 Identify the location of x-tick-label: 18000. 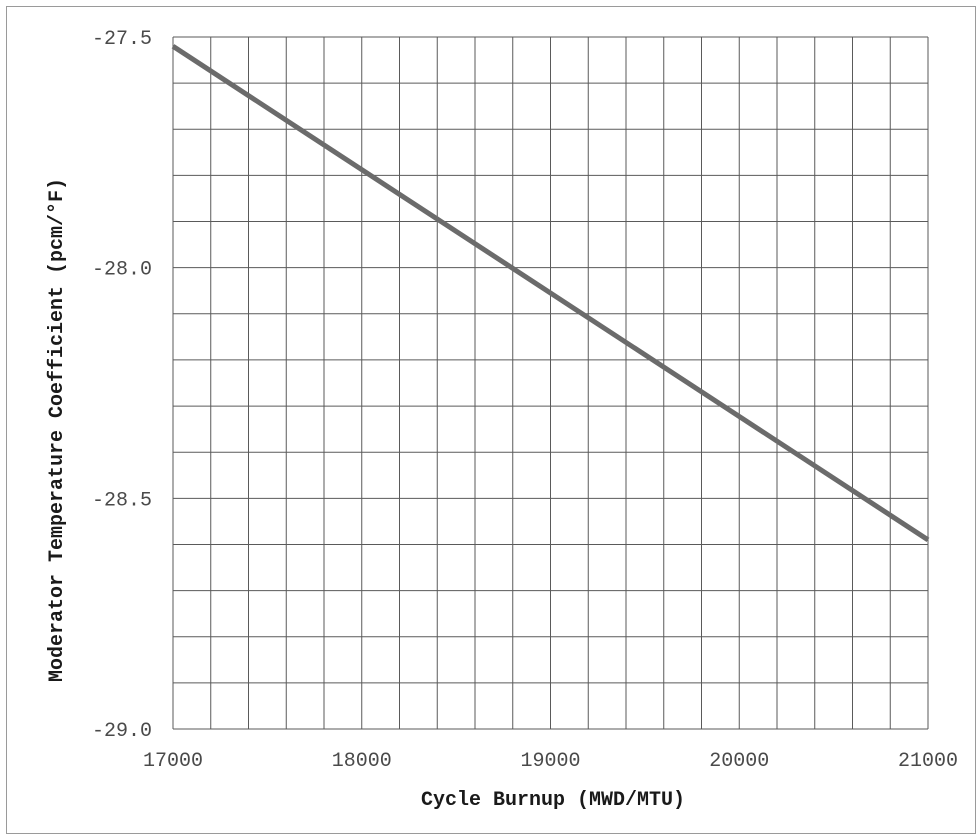
(362, 761).